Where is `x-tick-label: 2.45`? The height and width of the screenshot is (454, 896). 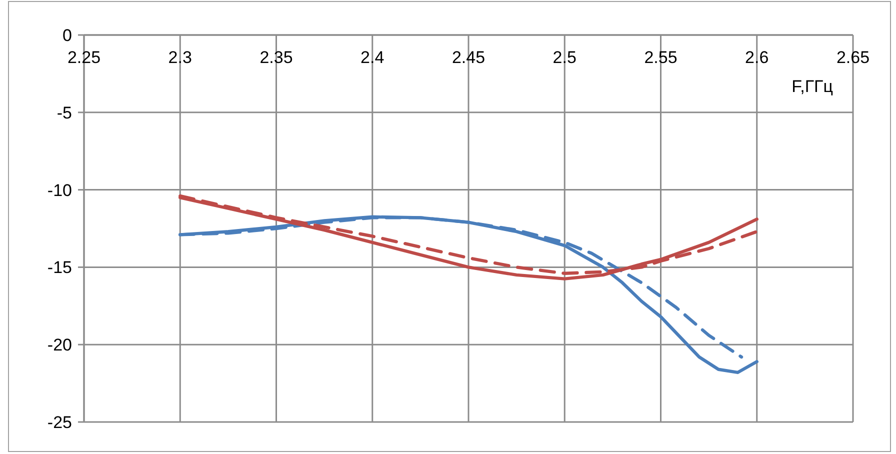 x-tick-label: 2.45 is located at coordinates (469, 57).